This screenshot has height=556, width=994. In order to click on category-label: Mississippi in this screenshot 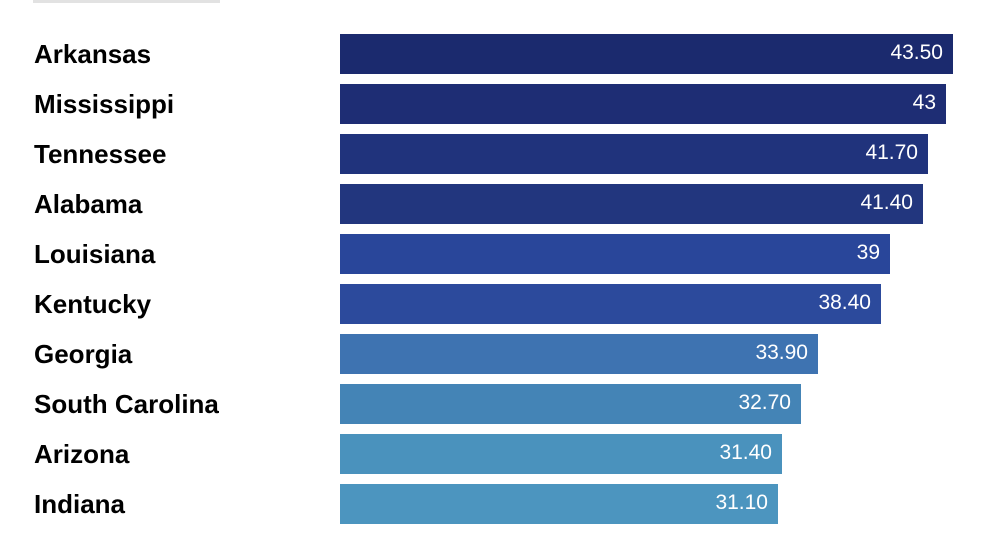, I will do `click(104, 104)`.